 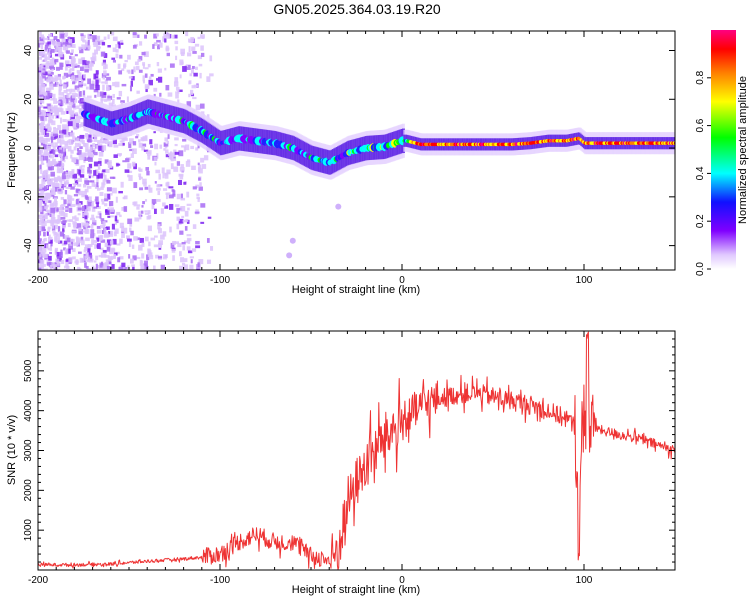 I want to click on y-tick-label: 5000, so click(x=28, y=370).